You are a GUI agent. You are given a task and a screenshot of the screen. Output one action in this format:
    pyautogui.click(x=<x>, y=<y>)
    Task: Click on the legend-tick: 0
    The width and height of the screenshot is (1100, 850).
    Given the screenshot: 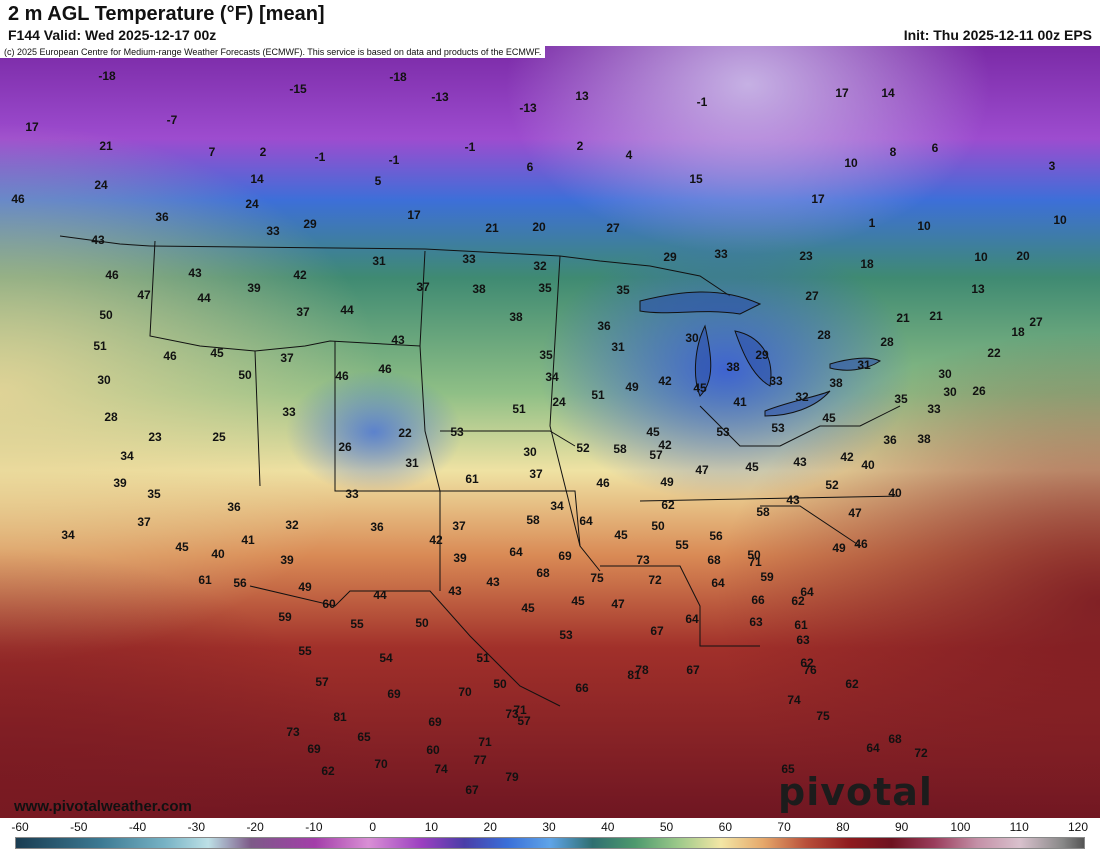 What is the action you would take?
    pyautogui.click(x=372, y=827)
    